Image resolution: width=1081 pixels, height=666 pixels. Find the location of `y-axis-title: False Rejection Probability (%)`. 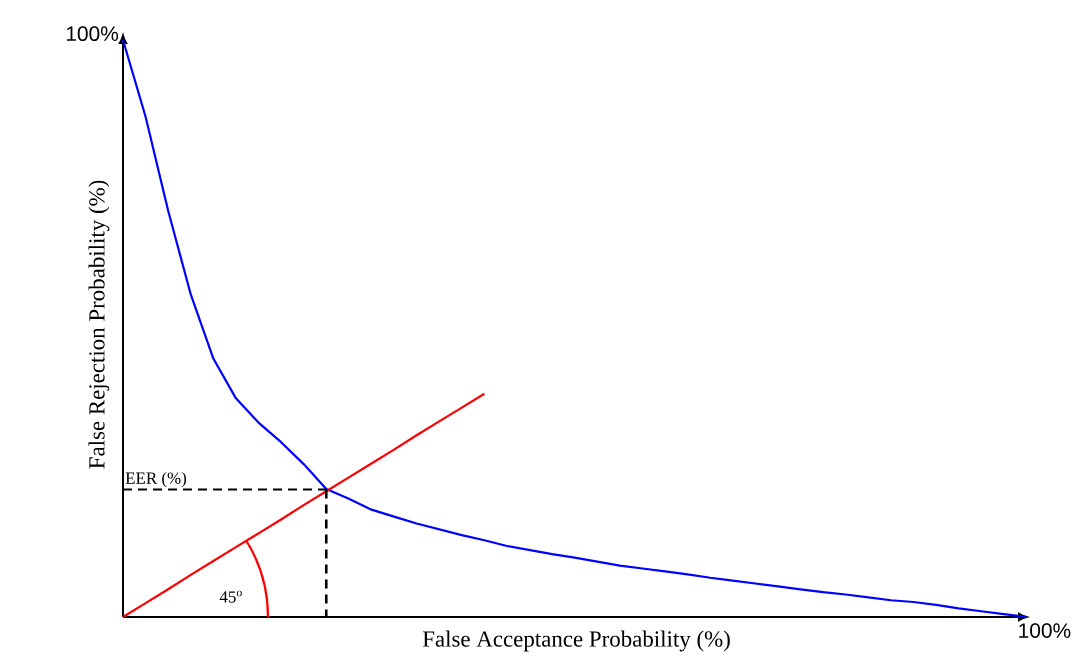

y-axis-title: False Rejection Probability (%) is located at coordinates (99, 324).